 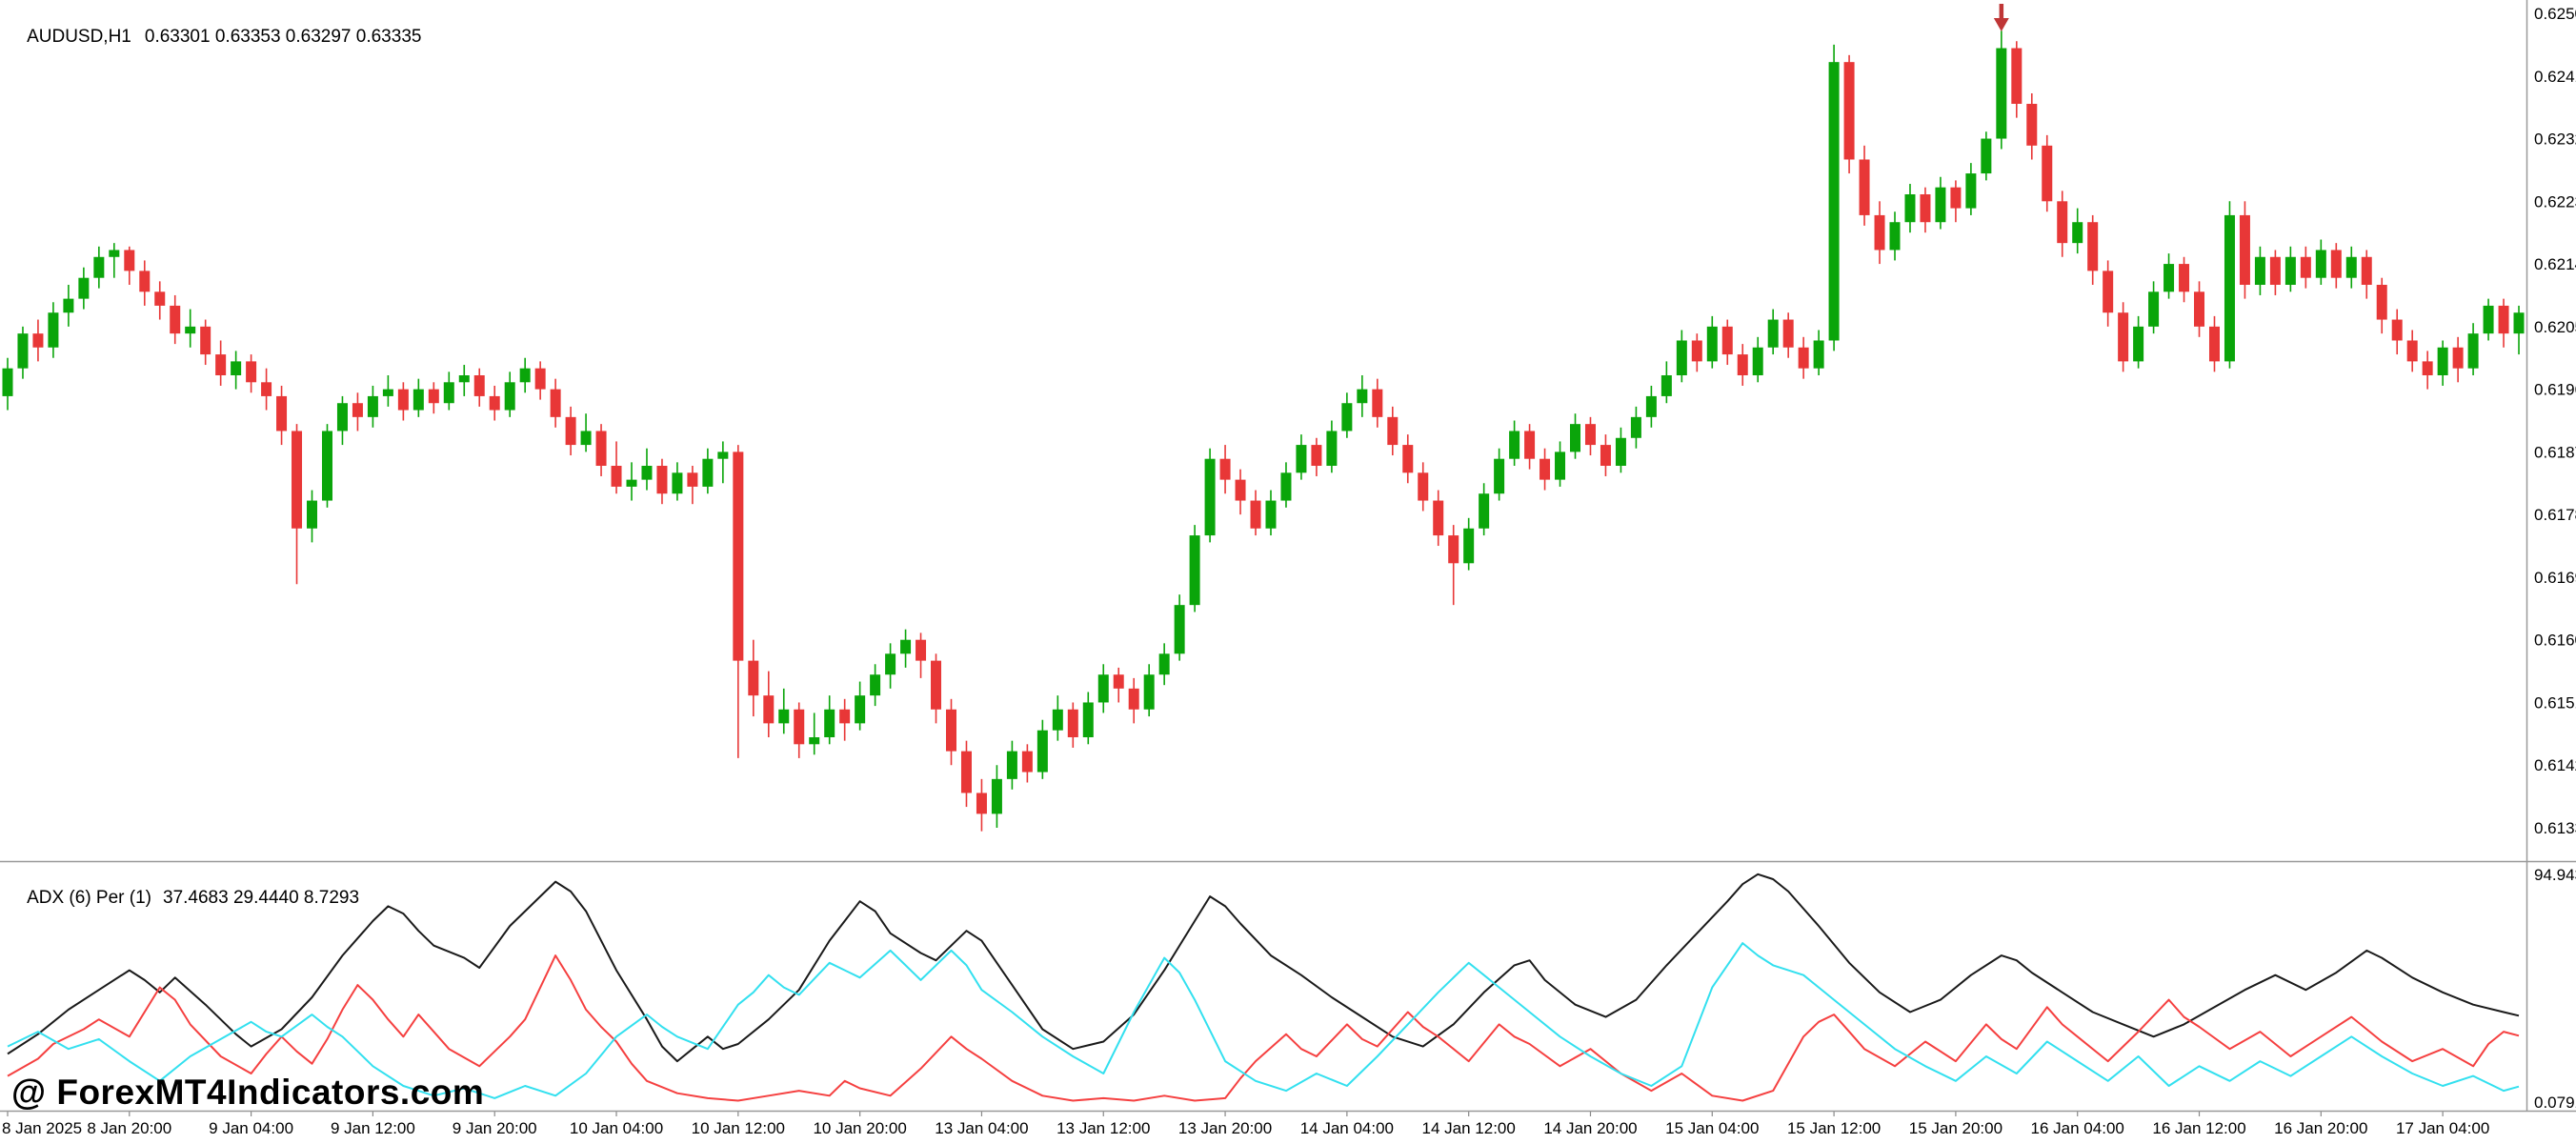 What do you see at coordinates (1225, 1128) in the screenshot?
I see `time-axis-label: 13 Jan 20:00` at bounding box center [1225, 1128].